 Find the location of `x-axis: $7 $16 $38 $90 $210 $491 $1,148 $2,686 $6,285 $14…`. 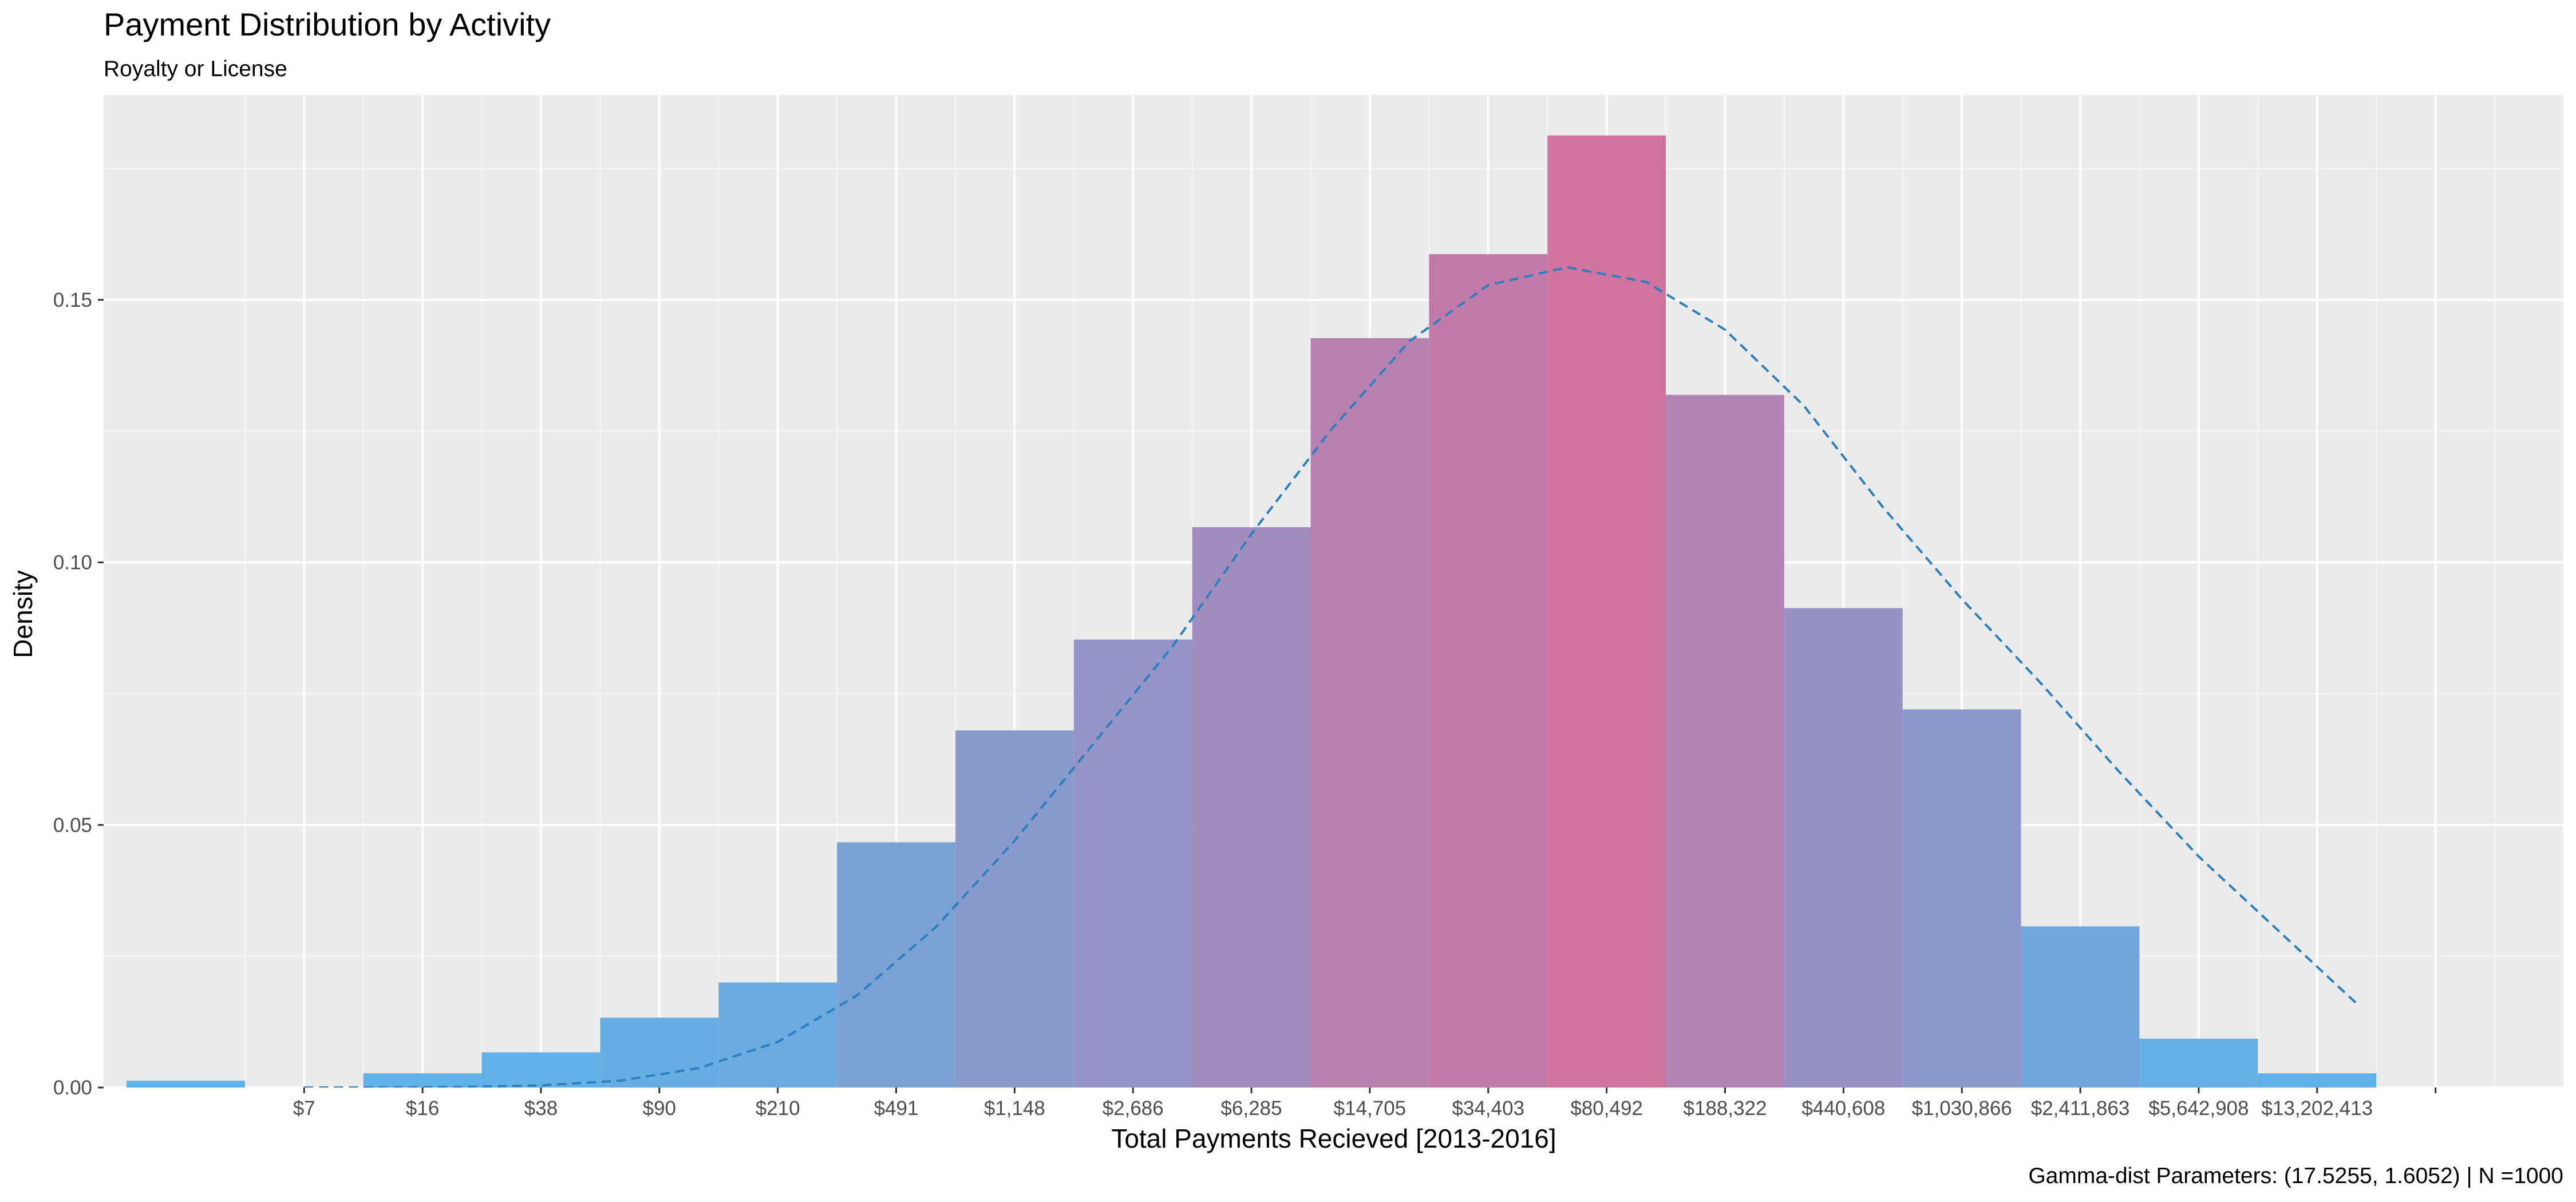

x-axis: $7 $16 $38 $90 $210 $491 $1,148 $2,686 $6,285 $14… is located at coordinates (1365, 1104).